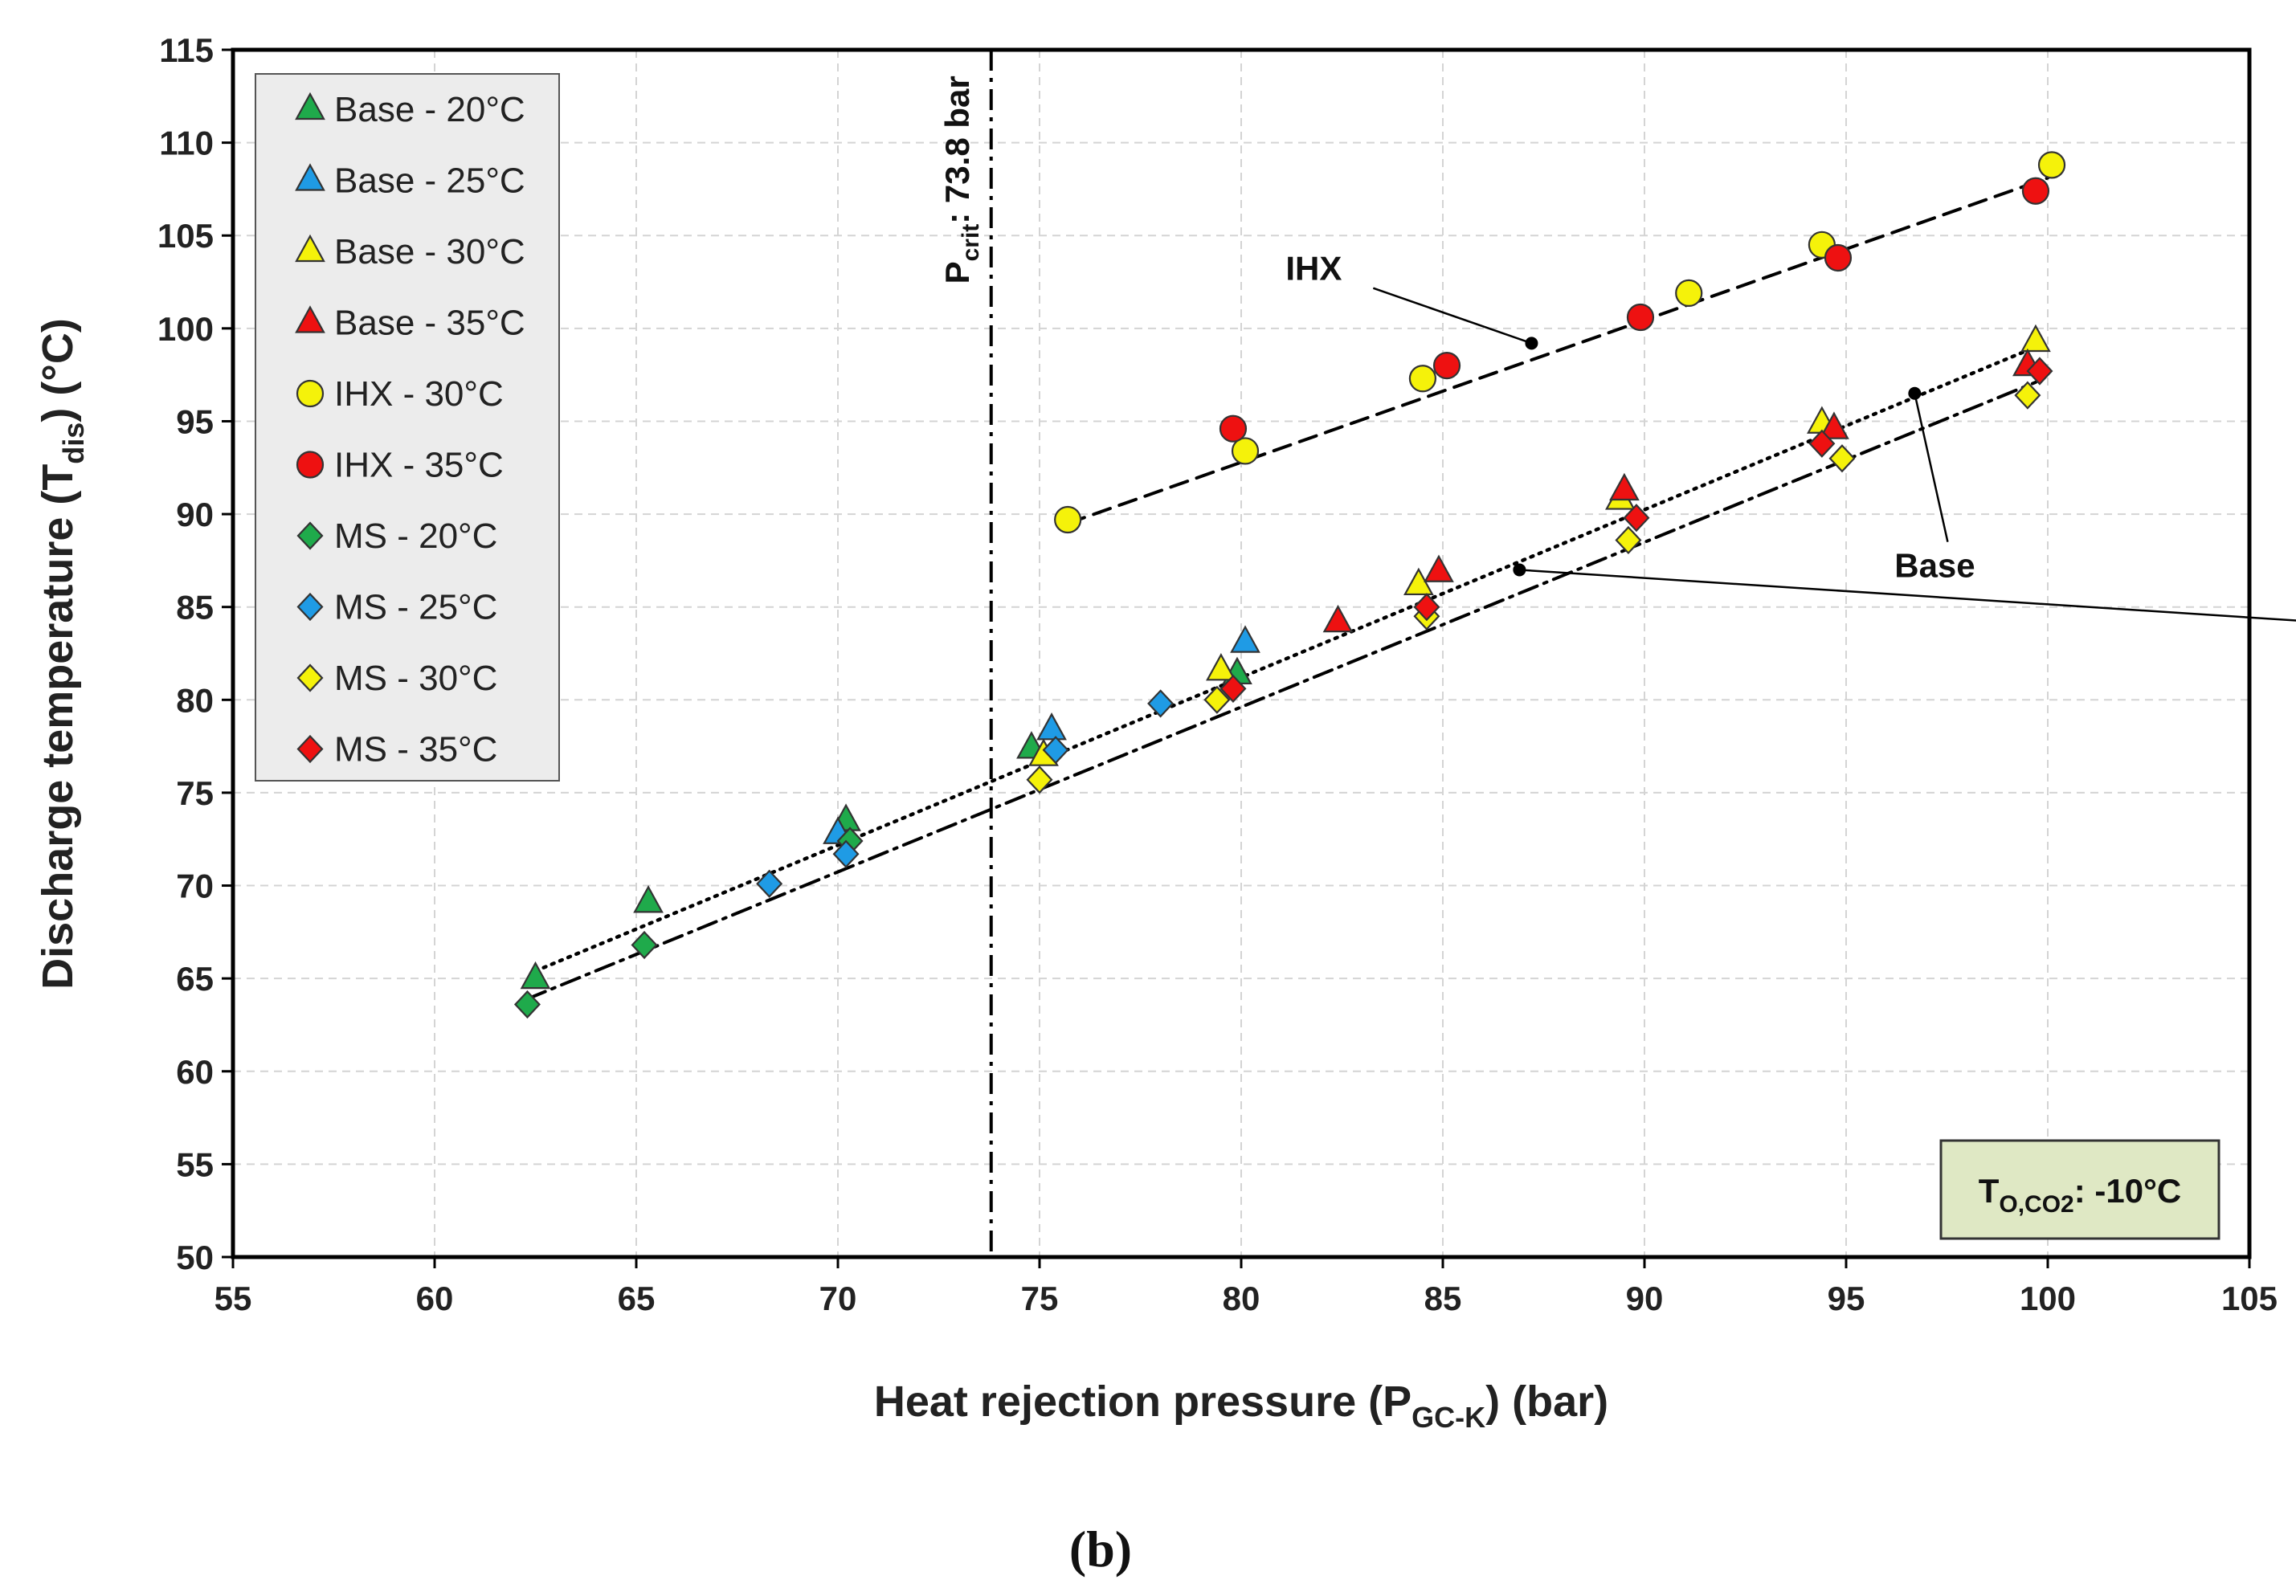 The width and height of the screenshot is (2296, 1596). What do you see at coordinates (195, 793) in the screenshot?
I see `y-tick-label: 75` at bounding box center [195, 793].